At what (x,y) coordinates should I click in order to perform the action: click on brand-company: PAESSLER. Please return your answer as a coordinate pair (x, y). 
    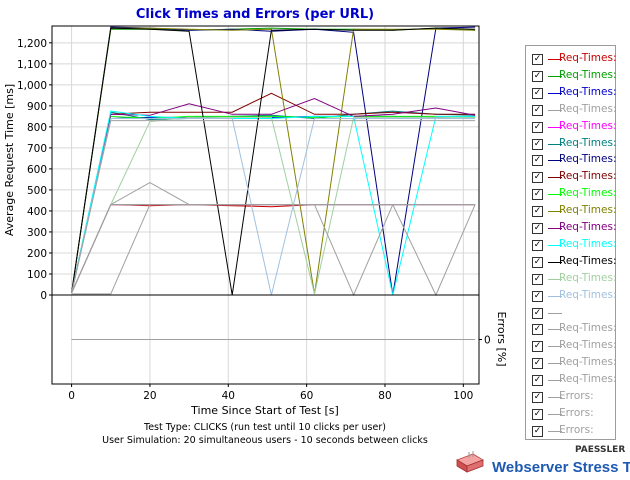
    Looking at the image, I should click on (600, 450).